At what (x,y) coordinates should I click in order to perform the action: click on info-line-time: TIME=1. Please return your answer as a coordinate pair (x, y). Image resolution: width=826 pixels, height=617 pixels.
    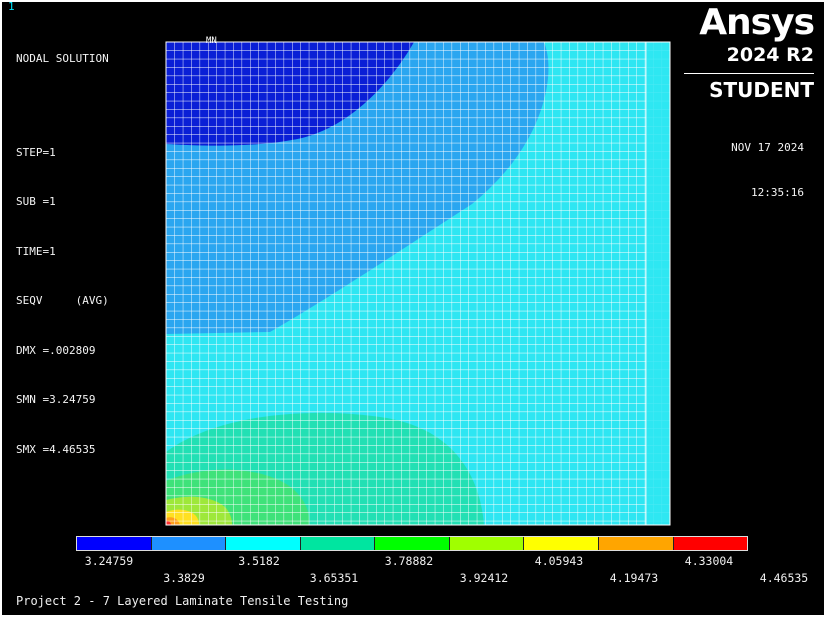
    Looking at the image, I should click on (36, 251).